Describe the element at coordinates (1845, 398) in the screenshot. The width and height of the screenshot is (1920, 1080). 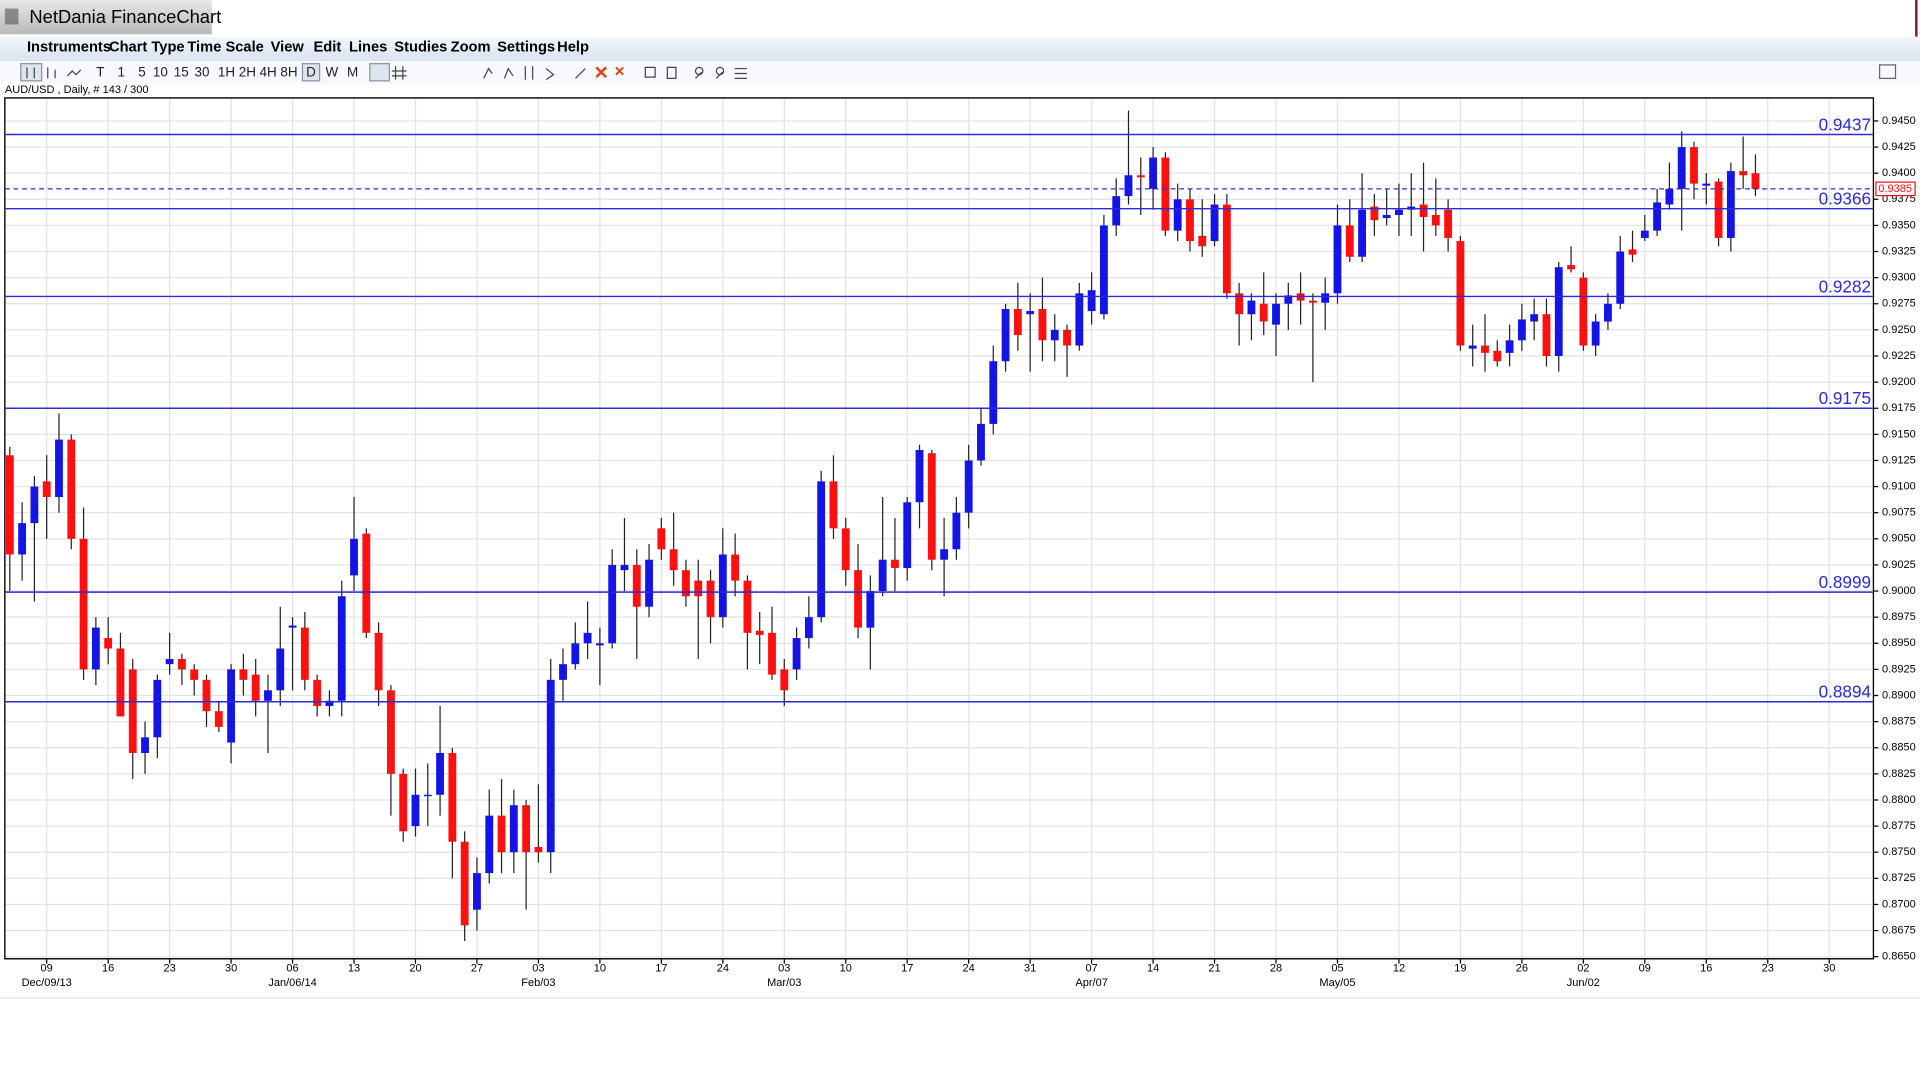
I see `level-label: 0.9175` at that location.